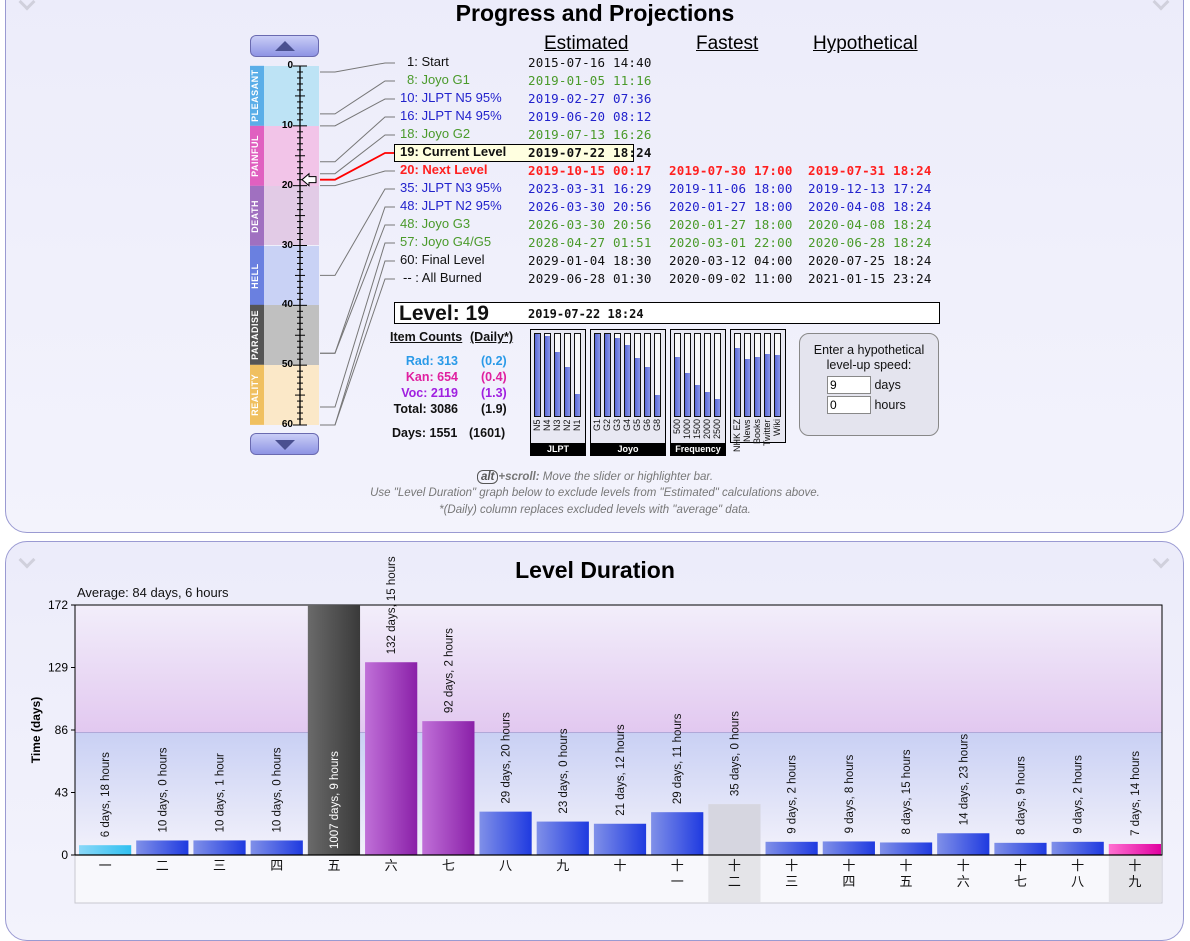  Describe the element at coordinates (391, 866) in the screenshot. I see `x-category-label: 六` at that location.